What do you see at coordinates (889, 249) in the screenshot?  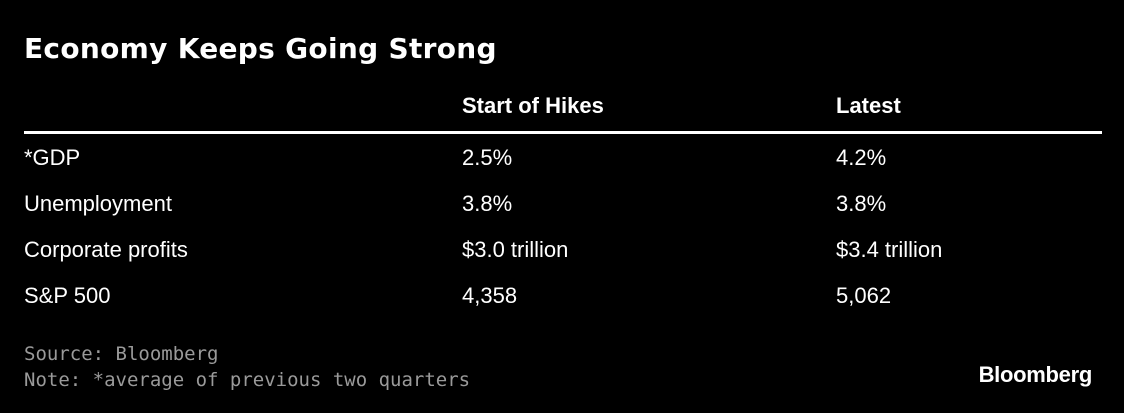 I see `latest-value: $3.4 trillion` at bounding box center [889, 249].